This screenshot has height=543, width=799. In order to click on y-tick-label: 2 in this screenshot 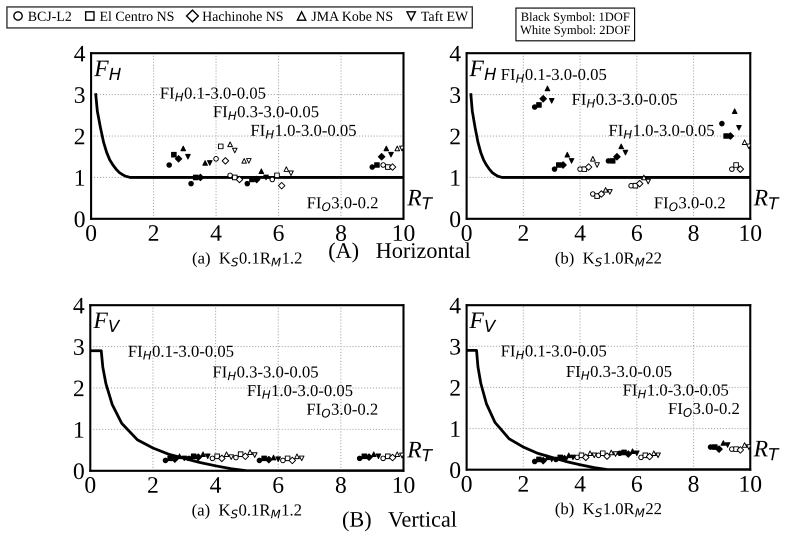, I will do `click(455, 136)`.